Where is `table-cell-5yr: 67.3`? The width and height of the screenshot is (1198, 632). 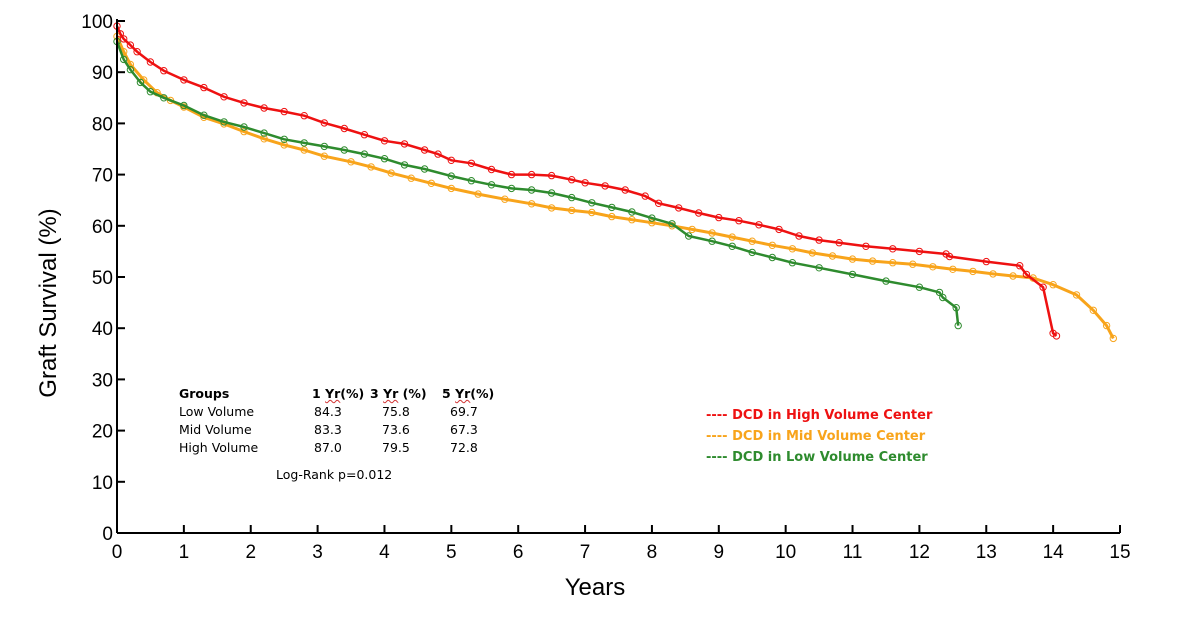 table-cell-5yr: 67.3 is located at coordinates (464, 429).